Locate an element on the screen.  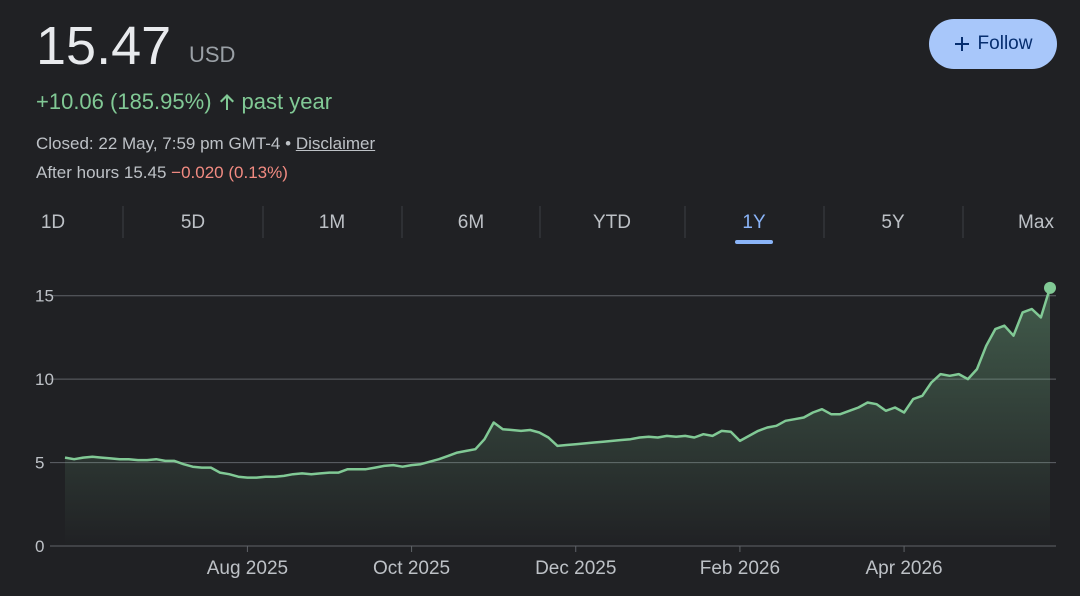
tab-indicator is located at coordinates (754, 242).